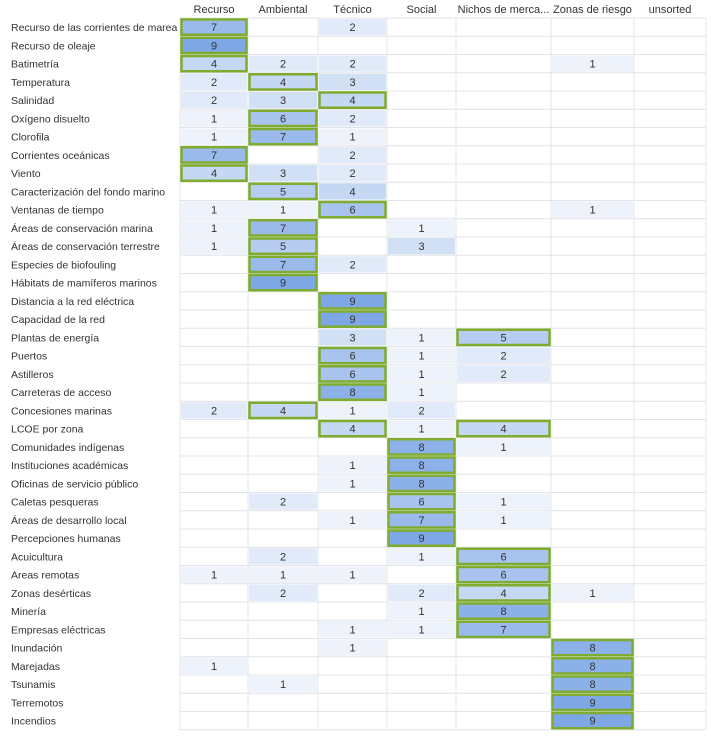 The image size is (711, 738). Describe the element at coordinates (26, 174) in the screenshot. I see `row-label: Viento` at that location.